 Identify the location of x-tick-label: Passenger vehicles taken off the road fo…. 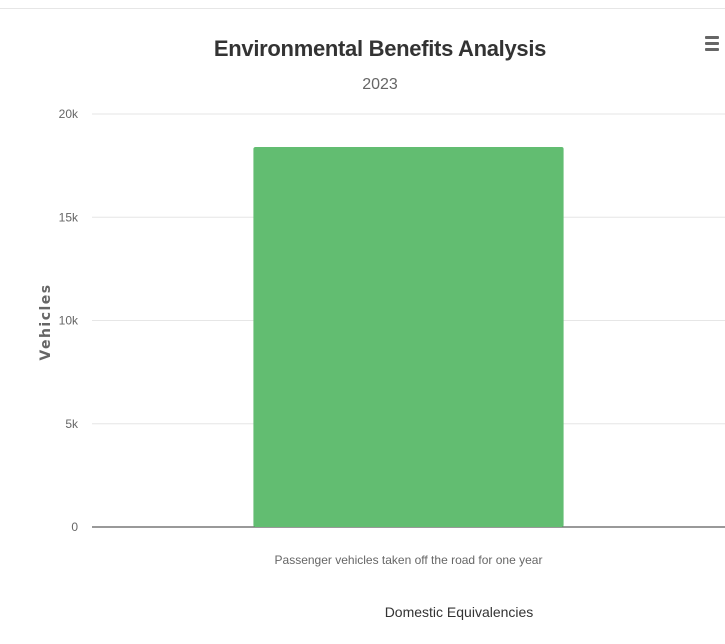
(409, 560).